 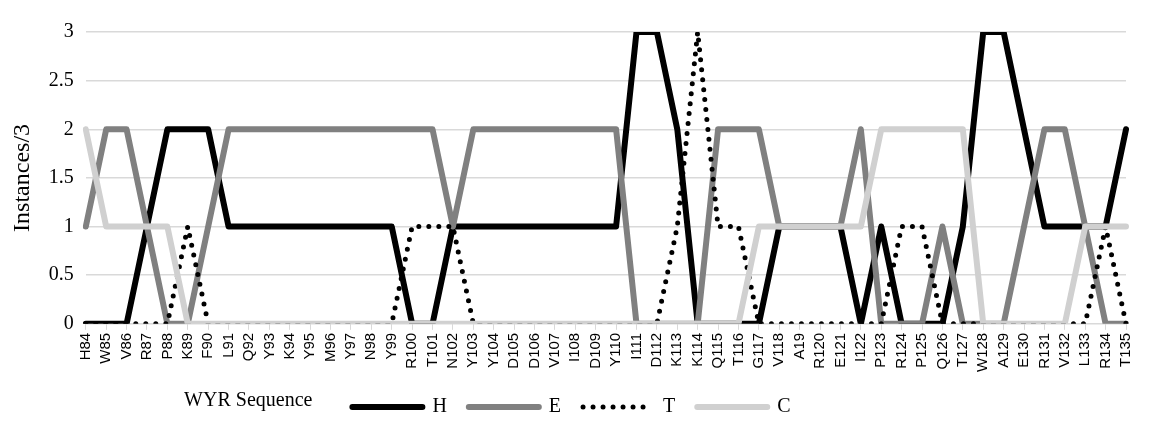 I want to click on x-tick-label: K94, so click(x=288, y=346).